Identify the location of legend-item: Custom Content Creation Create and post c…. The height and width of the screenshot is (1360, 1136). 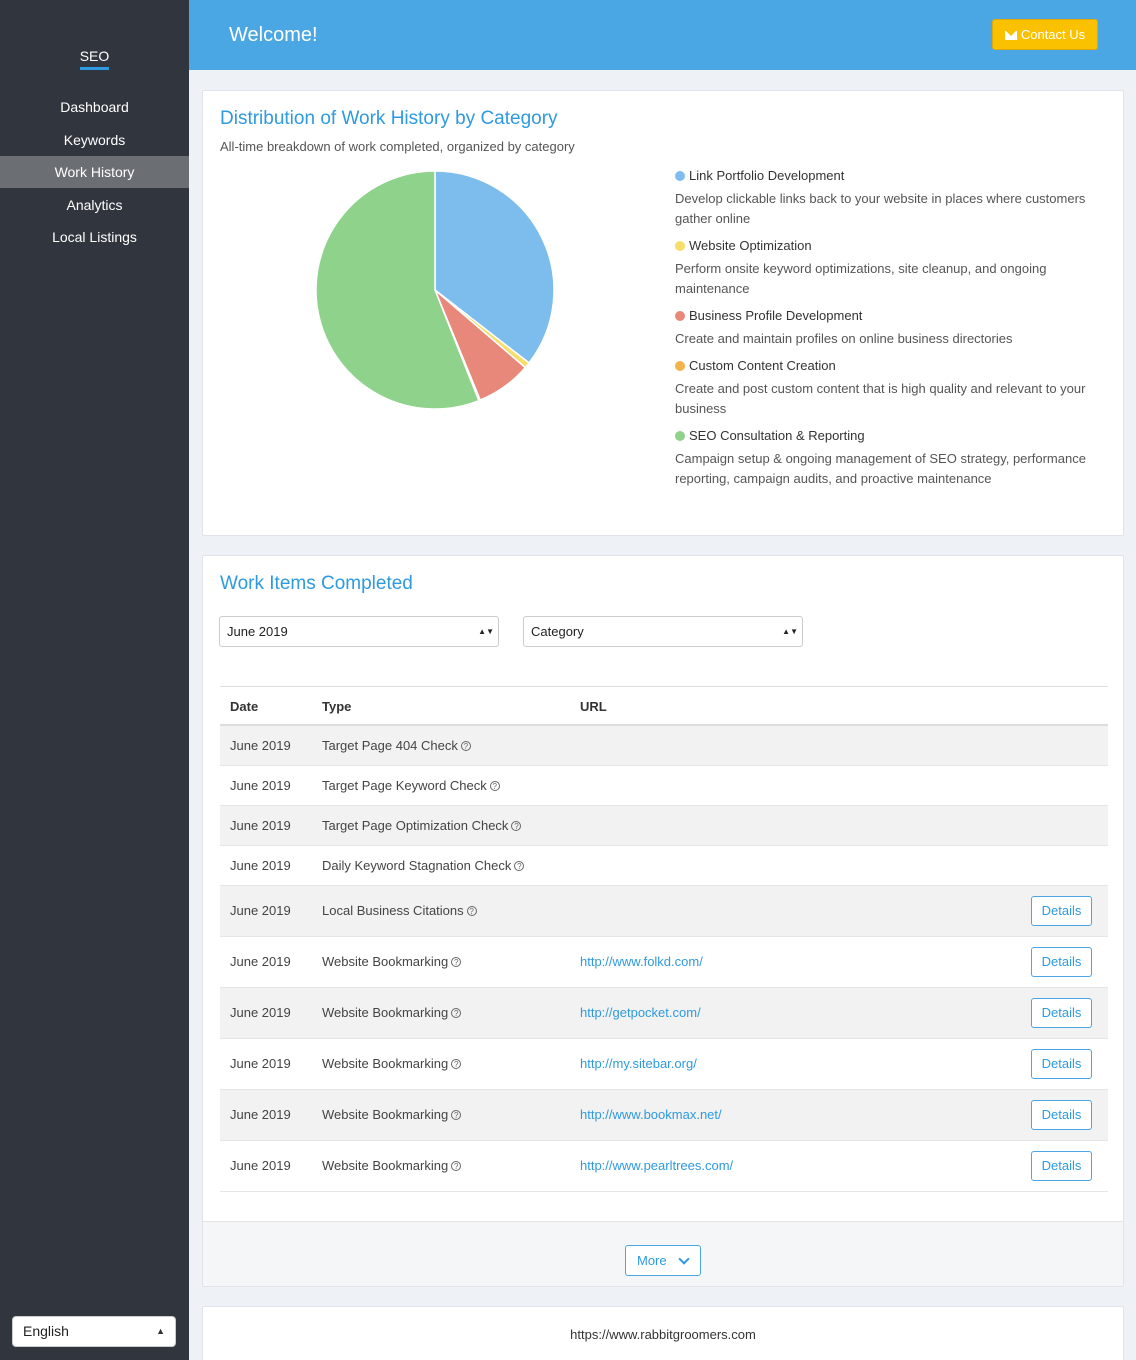
(890, 389).